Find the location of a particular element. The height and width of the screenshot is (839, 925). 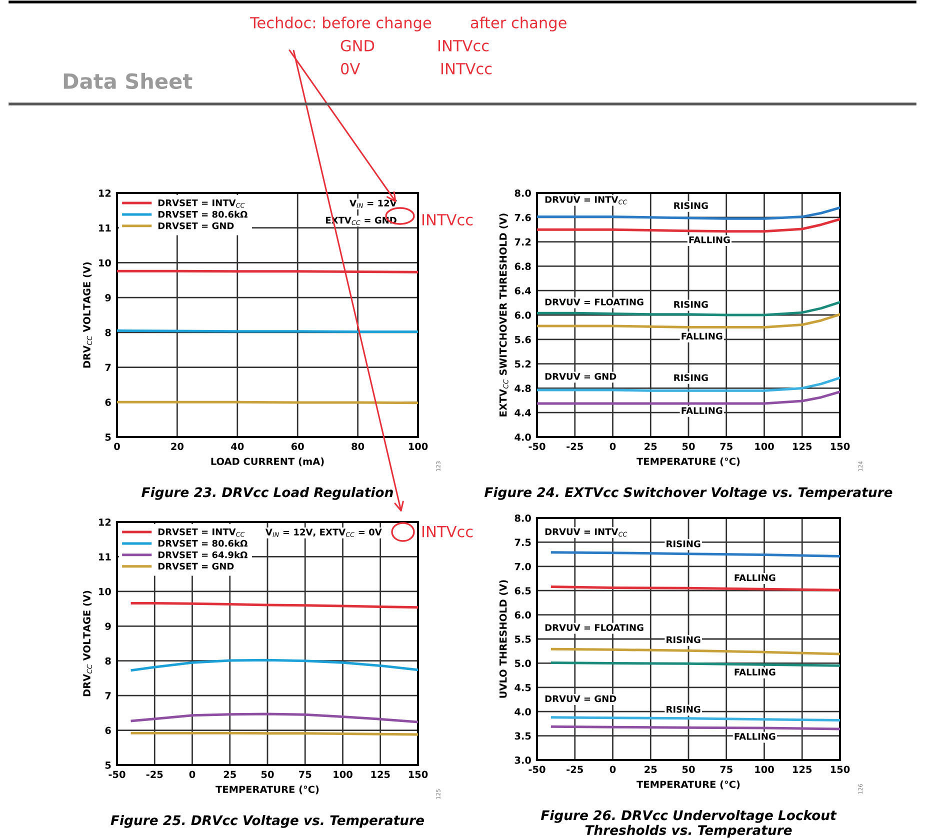

y-tick-label: 5.2 is located at coordinates (522, 364).